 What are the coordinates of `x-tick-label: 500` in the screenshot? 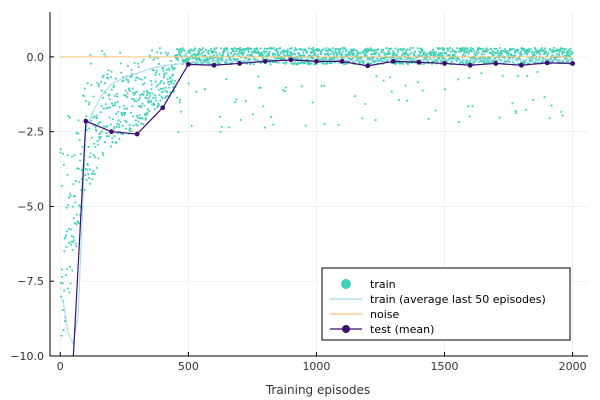 It's located at (188, 366).